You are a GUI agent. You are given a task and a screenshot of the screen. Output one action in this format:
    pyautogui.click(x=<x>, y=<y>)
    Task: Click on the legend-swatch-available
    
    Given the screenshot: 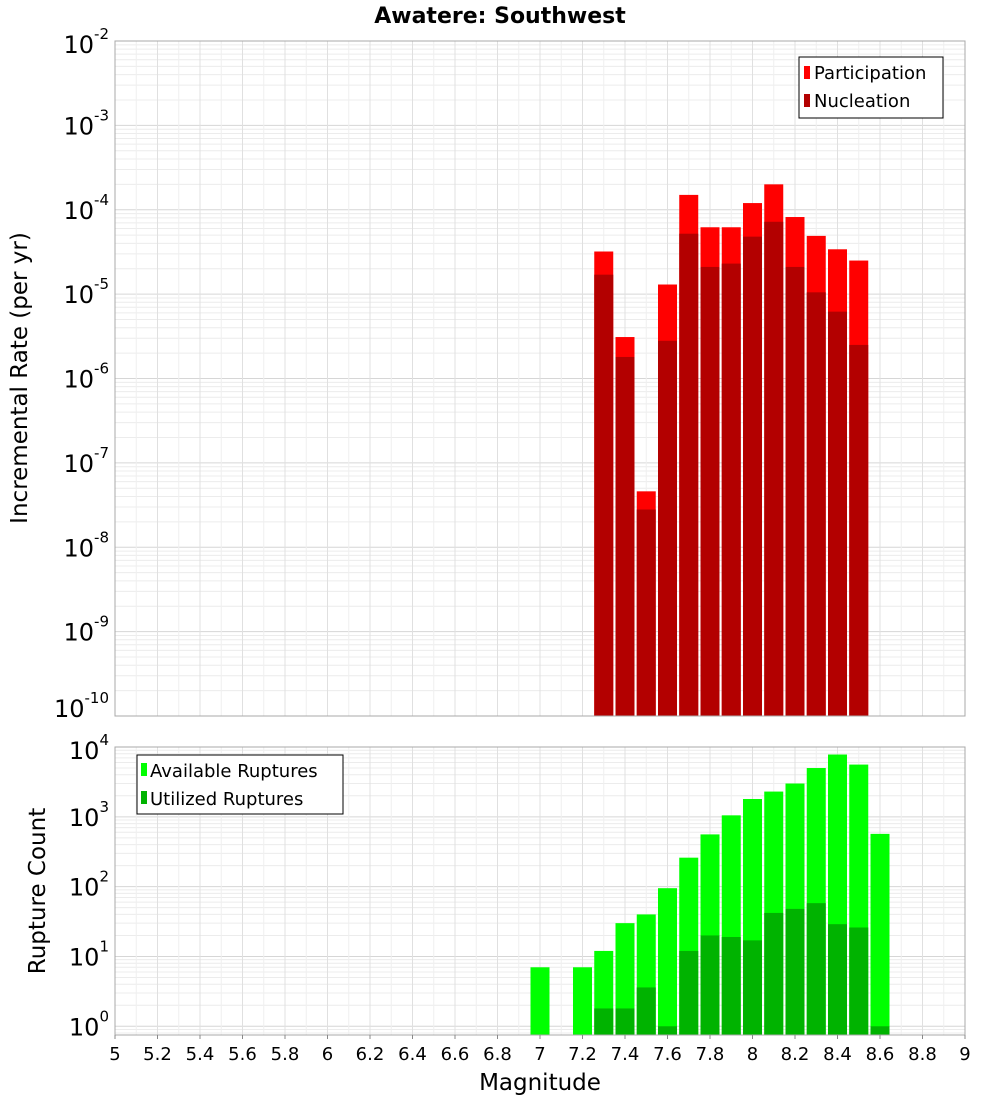 What is the action you would take?
    pyautogui.click(x=144, y=769)
    